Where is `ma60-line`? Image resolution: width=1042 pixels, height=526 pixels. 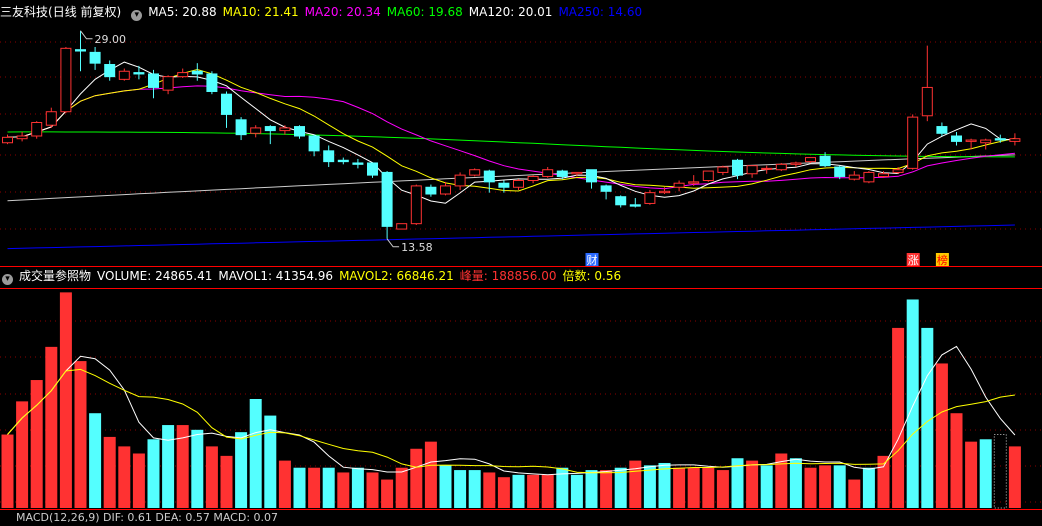
ma60-line is located at coordinates (511, 144).